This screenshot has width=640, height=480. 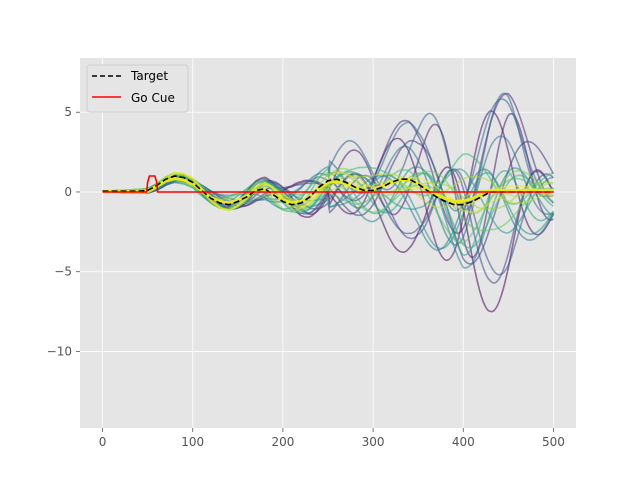 What do you see at coordinates (63, 231) in the screenshot?
I see `y-axis-ticks: 5 0 −5 −10` at bounding box center [63, 231].